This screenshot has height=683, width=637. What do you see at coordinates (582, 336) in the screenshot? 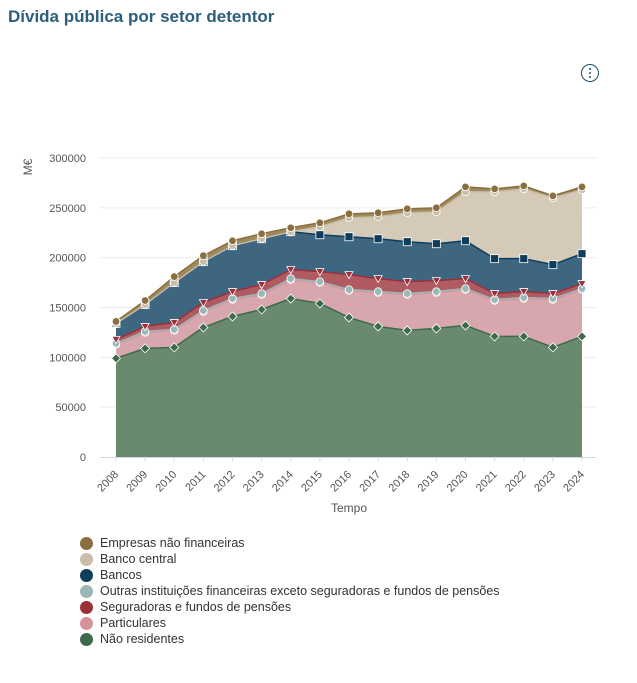
I see `marker-Não residentes-2024` at bounding box center [582, 336].